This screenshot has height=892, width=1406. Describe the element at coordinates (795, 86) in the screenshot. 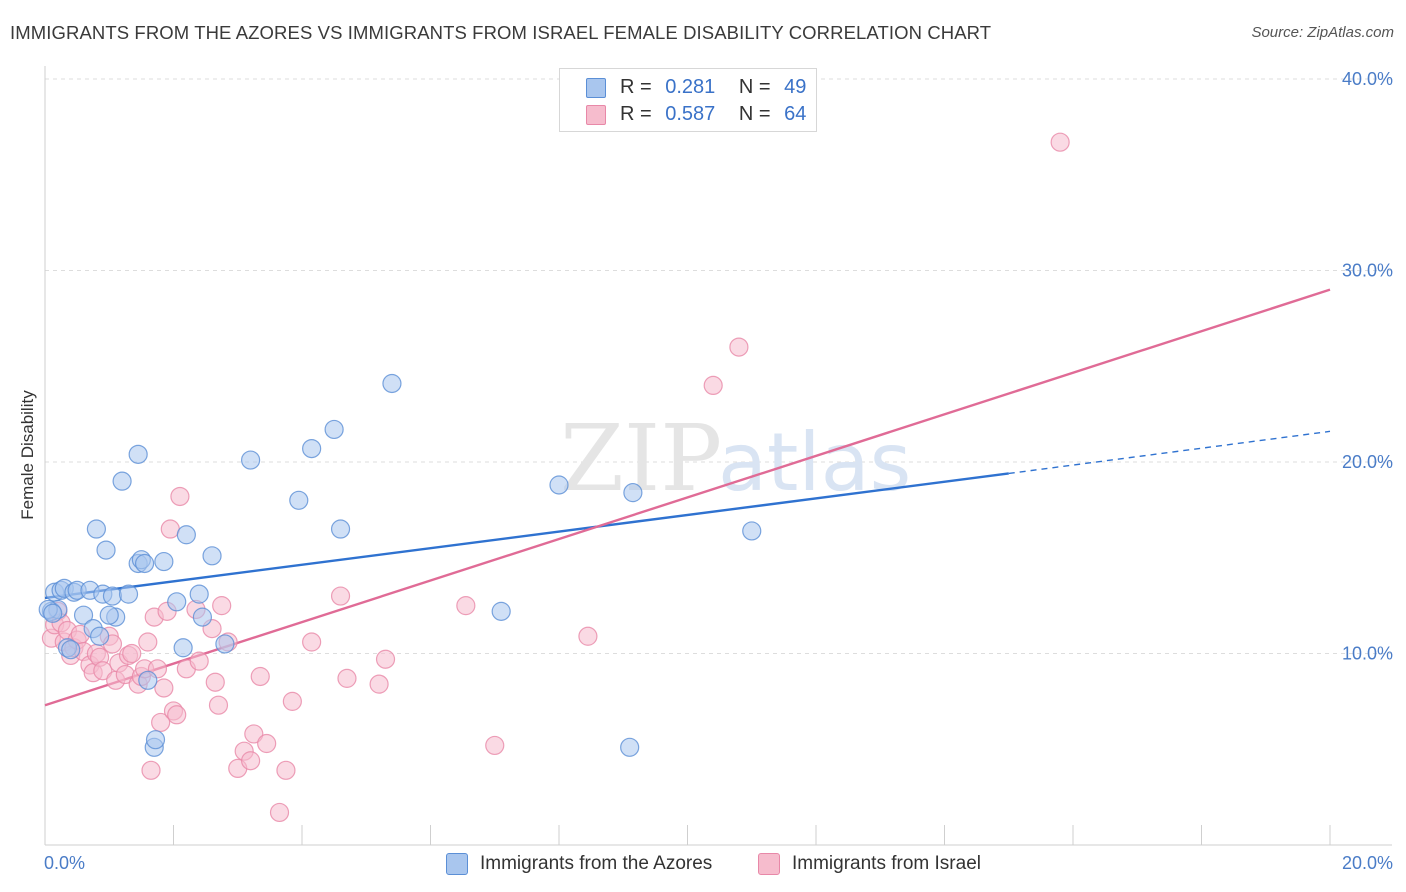

I see `legend-n-value-azores: 49` at that location.